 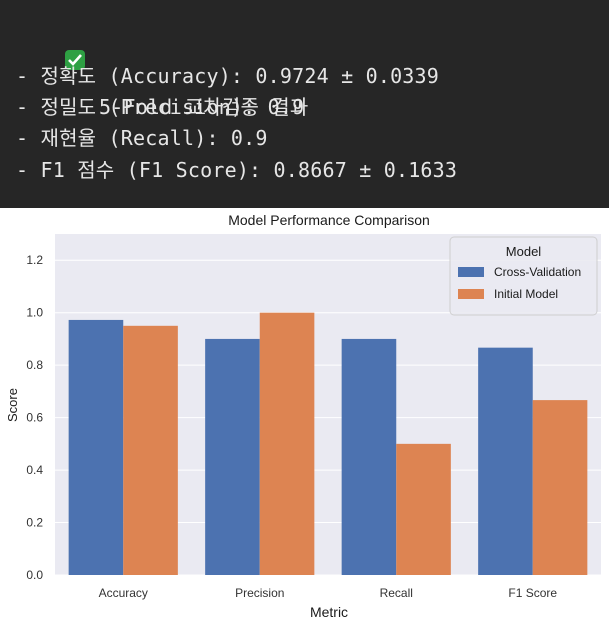 I want to click on legend-box, so click(x=523, y=276).